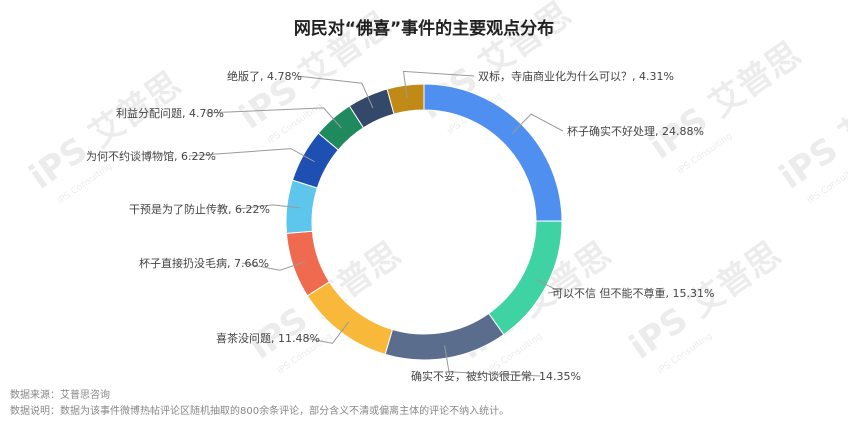  Describe the element at coordinates (170, 113) in the screenshot. I see `slice-label: 利益分配问题, 4.78%` at that location.